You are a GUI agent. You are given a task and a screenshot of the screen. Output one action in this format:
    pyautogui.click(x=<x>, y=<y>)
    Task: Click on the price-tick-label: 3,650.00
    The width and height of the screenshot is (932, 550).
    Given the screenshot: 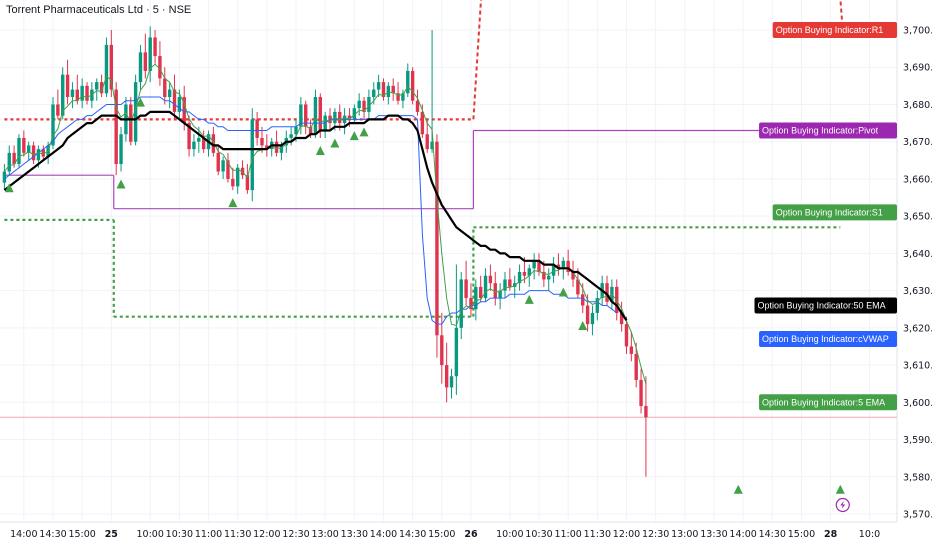 What is the action you would take?
    pyautogui.click(x=917, y=217)
    